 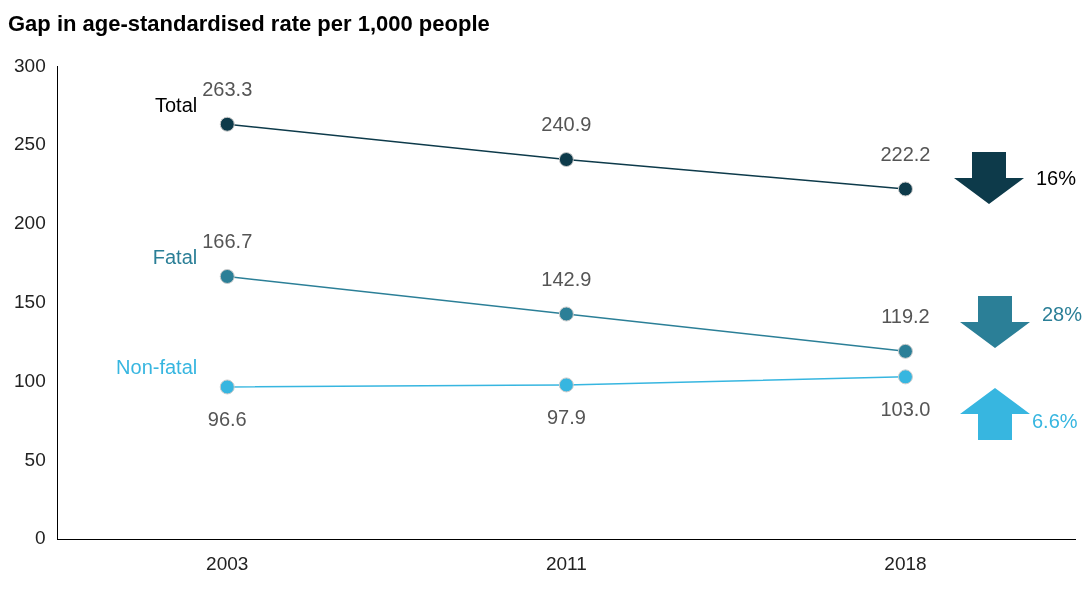 I want to click on data-label: 263.3, so click(x=227, y=88).